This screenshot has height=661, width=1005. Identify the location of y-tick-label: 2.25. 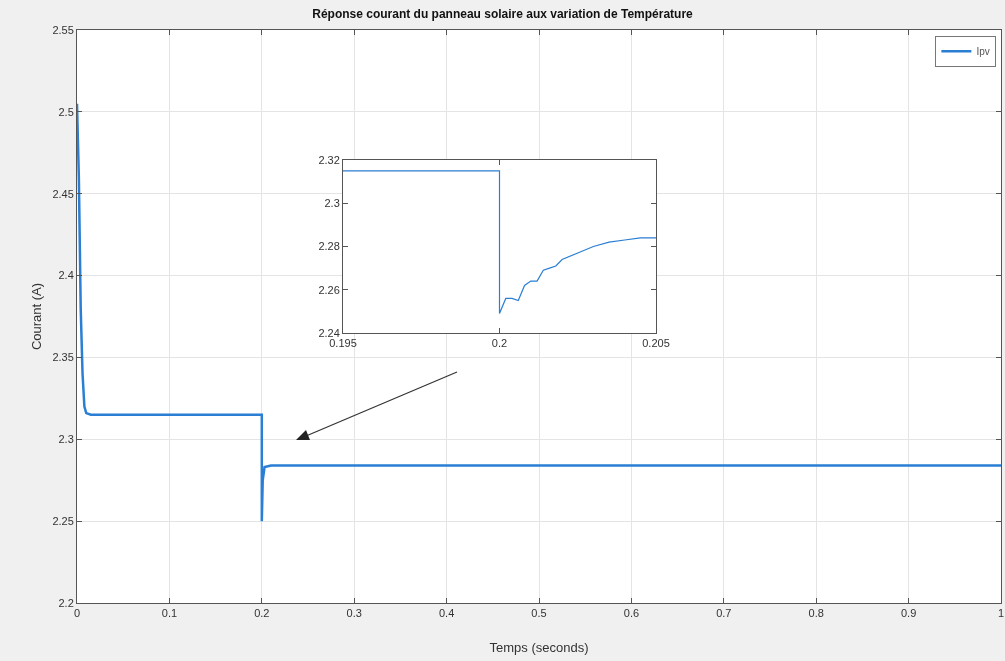
(63, 520).